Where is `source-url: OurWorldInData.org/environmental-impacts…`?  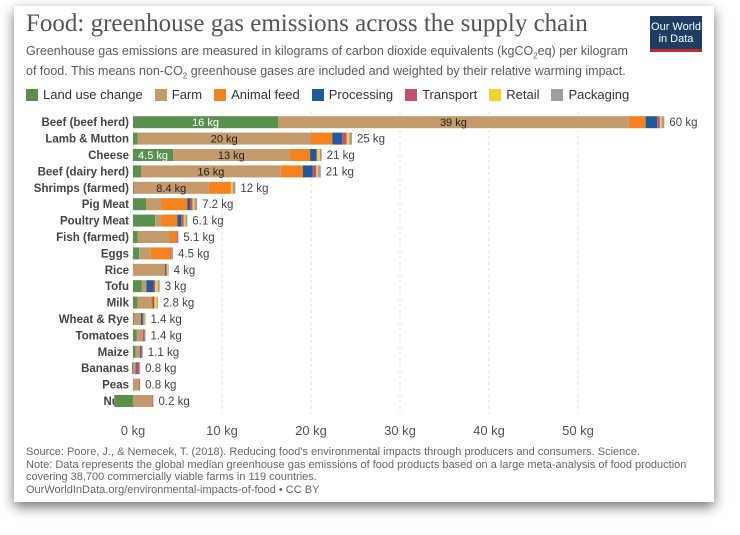
source-url: OurWorldInData.org/environmental-impacts… is located at coordinates (173, 489).